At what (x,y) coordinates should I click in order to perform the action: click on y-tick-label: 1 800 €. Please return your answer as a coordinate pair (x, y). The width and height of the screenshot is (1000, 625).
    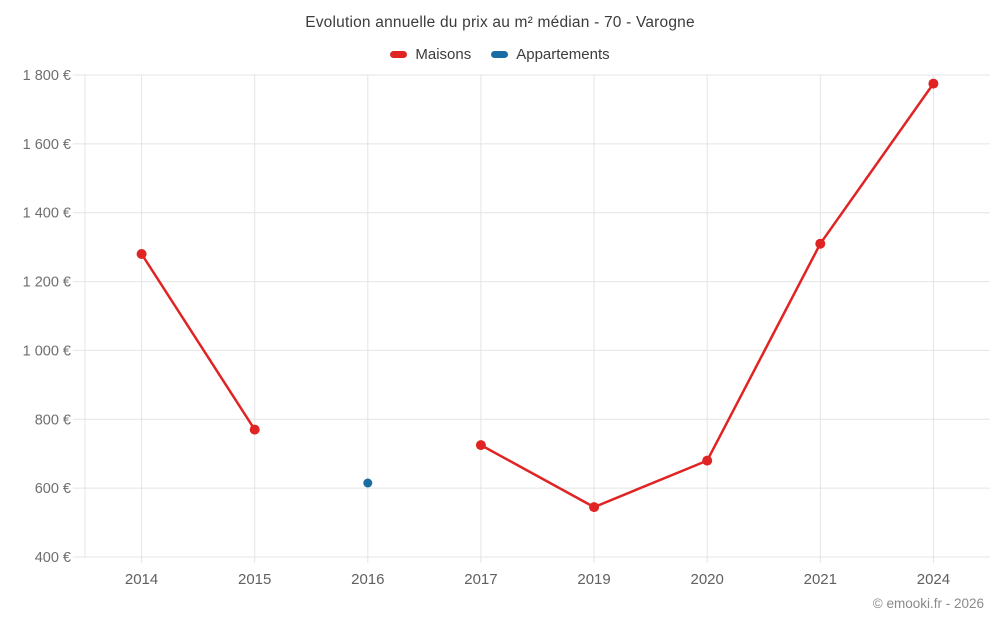
    Looking at the image, I should click on (47, 76).